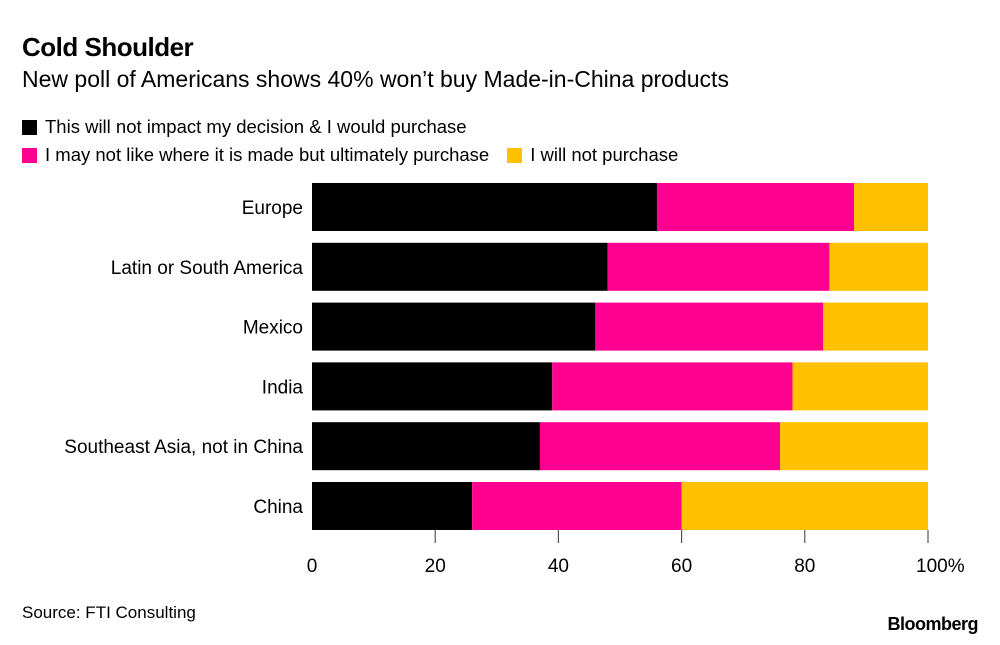 The image size is (1000, 645). I want to click on x-tick-label: 60, so click(681, 566).